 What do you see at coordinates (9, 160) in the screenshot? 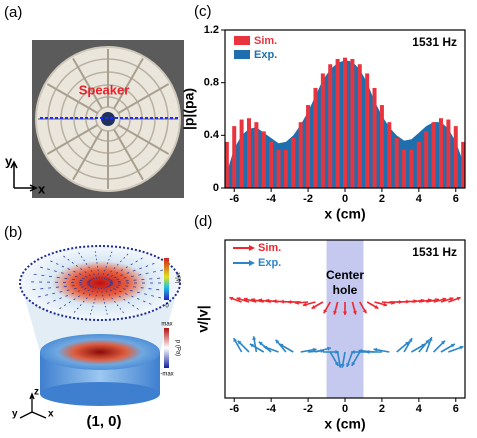
I see `axis-label: y` at bounding box center [9, 160].